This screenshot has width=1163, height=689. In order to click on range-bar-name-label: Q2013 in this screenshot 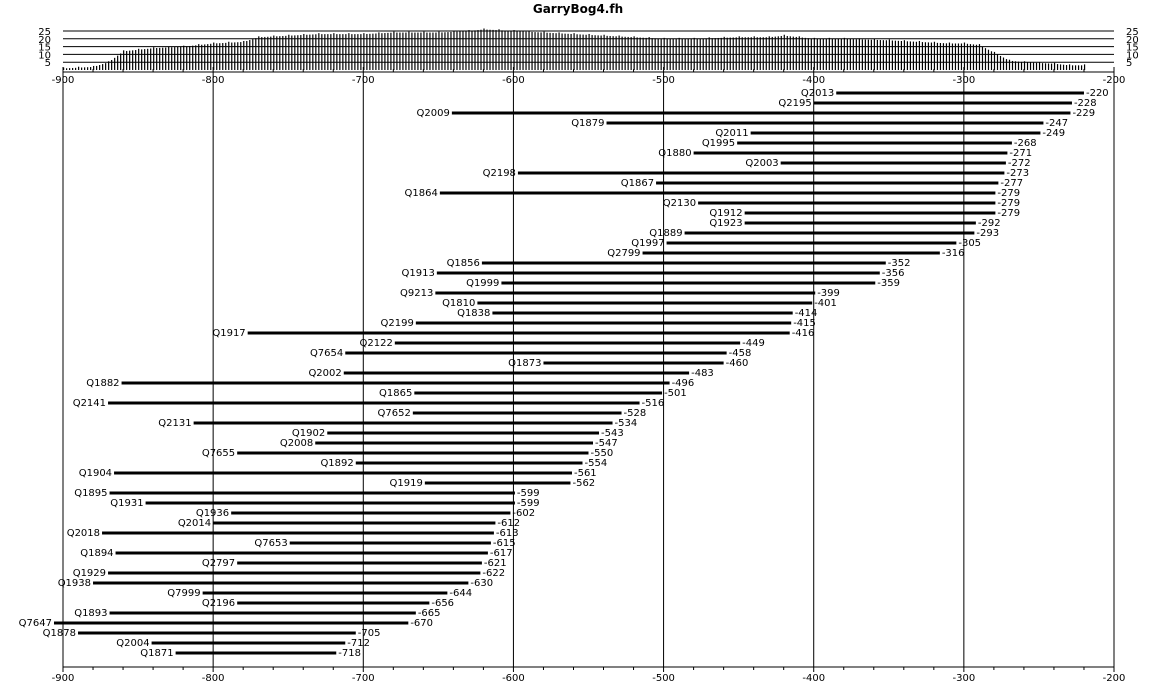, I will do `click(817, 93)`.